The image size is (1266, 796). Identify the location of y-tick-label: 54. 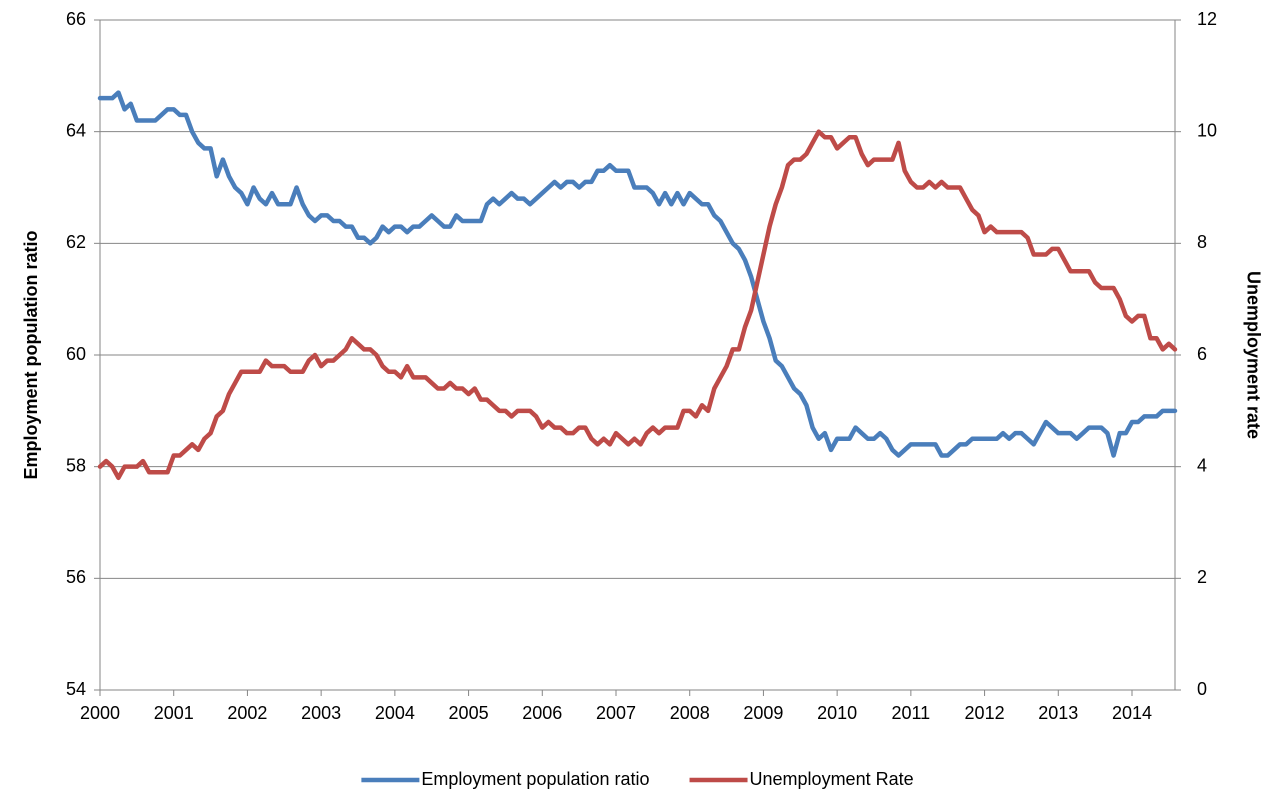
(76, 689).